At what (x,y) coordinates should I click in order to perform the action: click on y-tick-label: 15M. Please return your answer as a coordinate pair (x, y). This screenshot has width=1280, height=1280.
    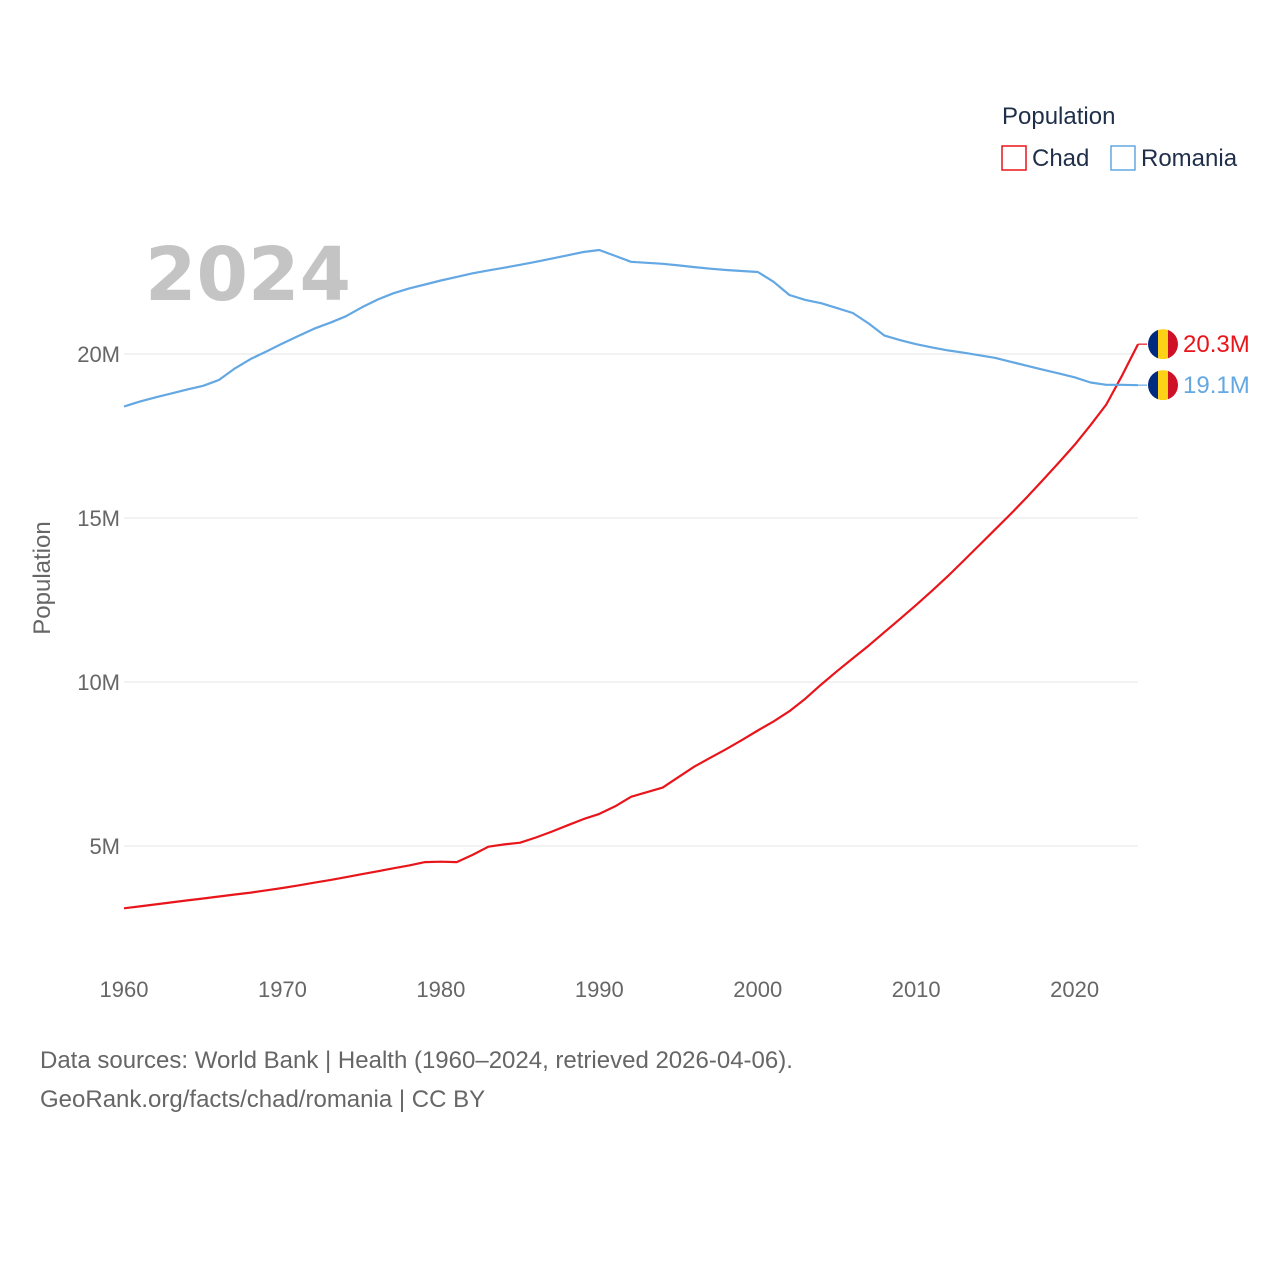
    Looking at the image, I should click on (98, 518).